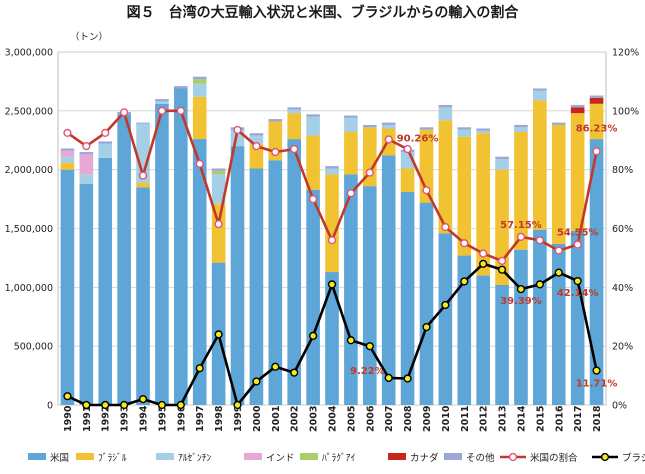 The height and width of the screenshot is (474, 645). Describe the element at coordinates (554, 458) in the screenshot. I see `legend-label: 米国の割合` at that location.